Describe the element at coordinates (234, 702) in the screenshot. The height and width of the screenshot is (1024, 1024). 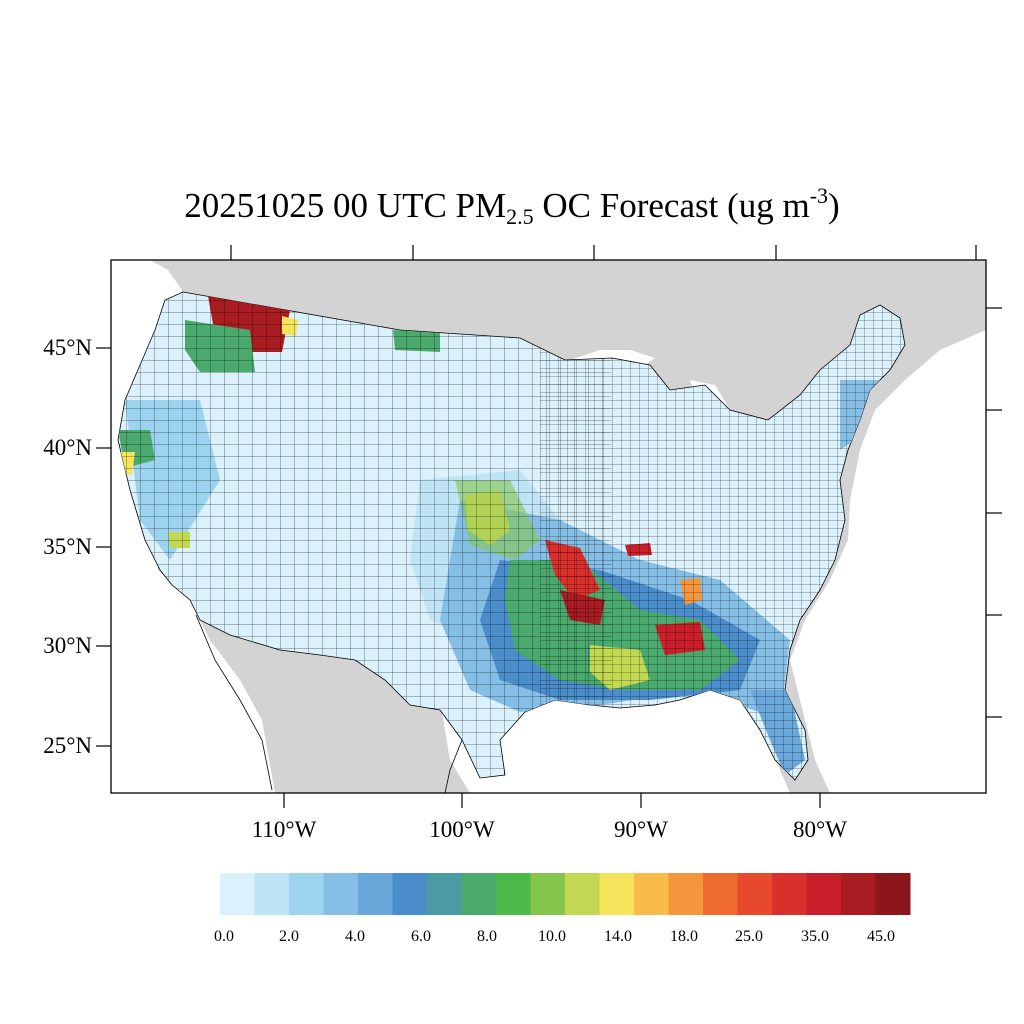
I see `baja-coast` at that location.